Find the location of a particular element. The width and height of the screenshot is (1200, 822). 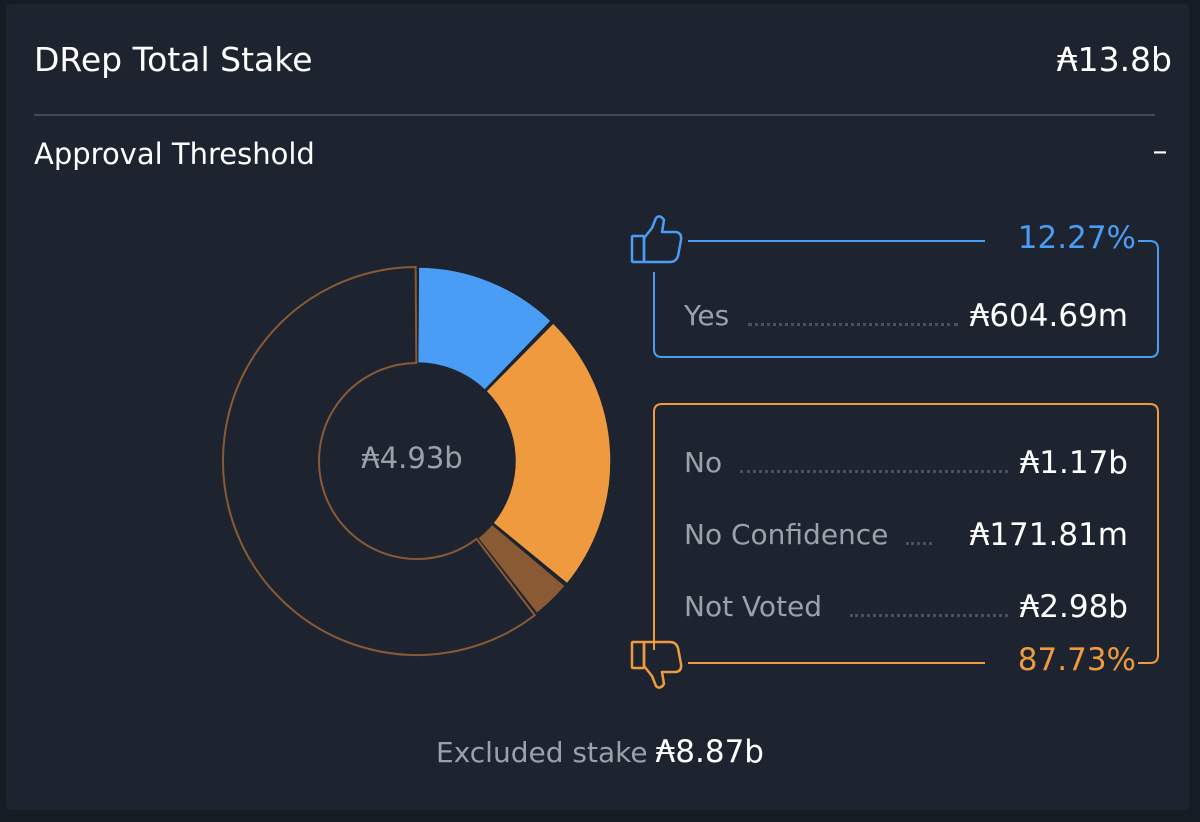

yes-panel-frame is located at coordinates (906, 299).